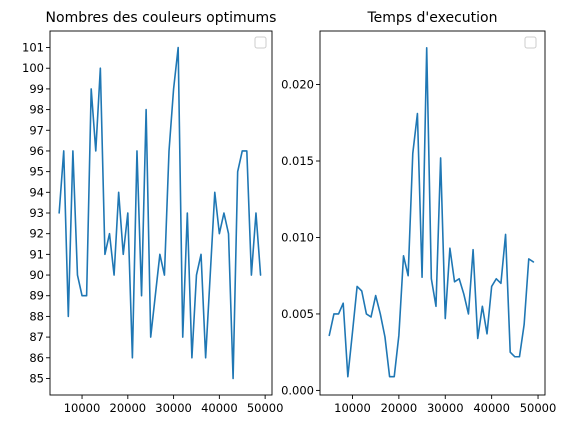 The image size is (568, 433). What do you see at coordinates (36, 213) in the screenshot?
I see `y-tick-label: 93` at bounding box center [36, 213].